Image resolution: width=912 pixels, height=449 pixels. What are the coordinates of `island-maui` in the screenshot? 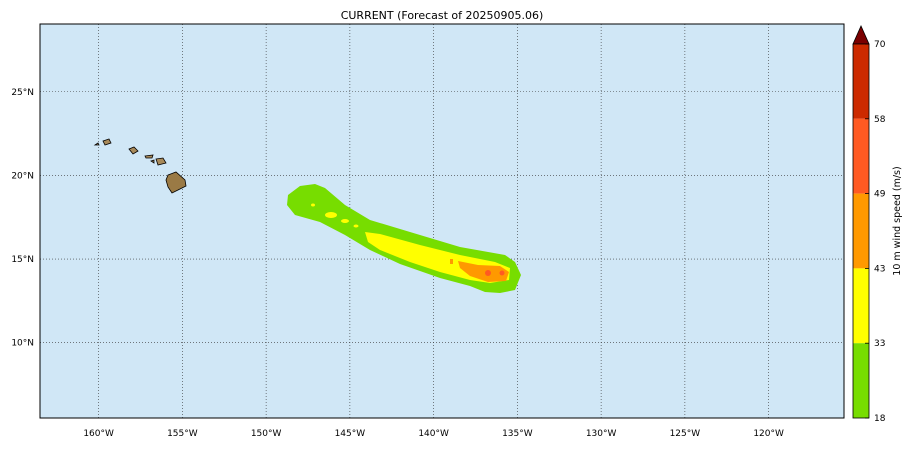 It's located at (161, 161).